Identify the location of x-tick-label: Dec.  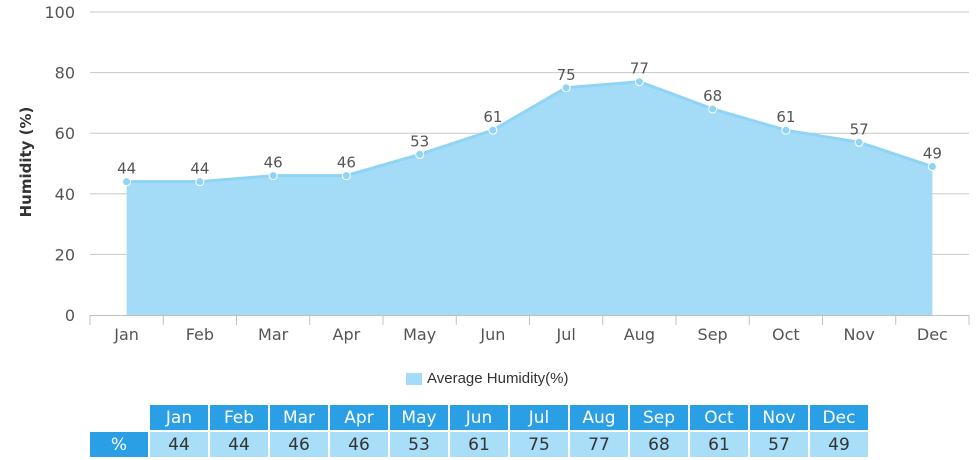
(932, 334).